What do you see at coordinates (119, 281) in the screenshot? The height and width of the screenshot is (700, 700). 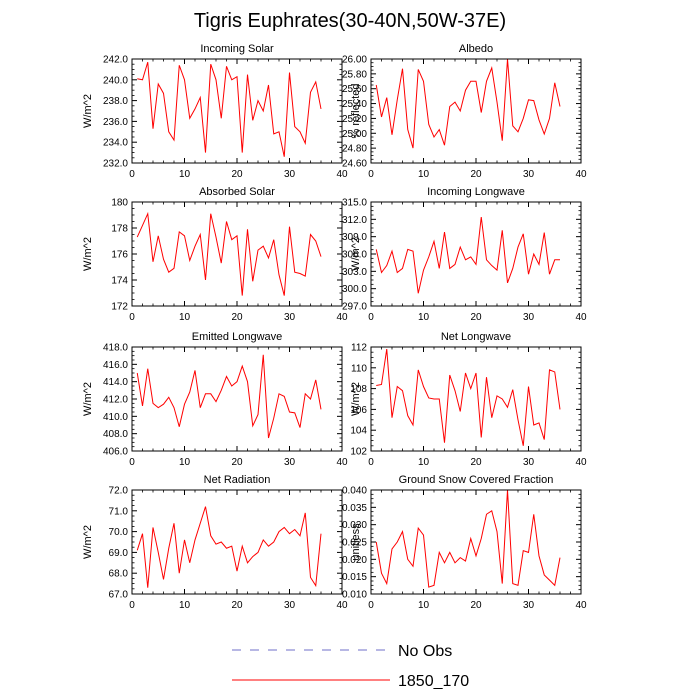 I see `y-tick-label: 174` at bounding box center [119, 281].